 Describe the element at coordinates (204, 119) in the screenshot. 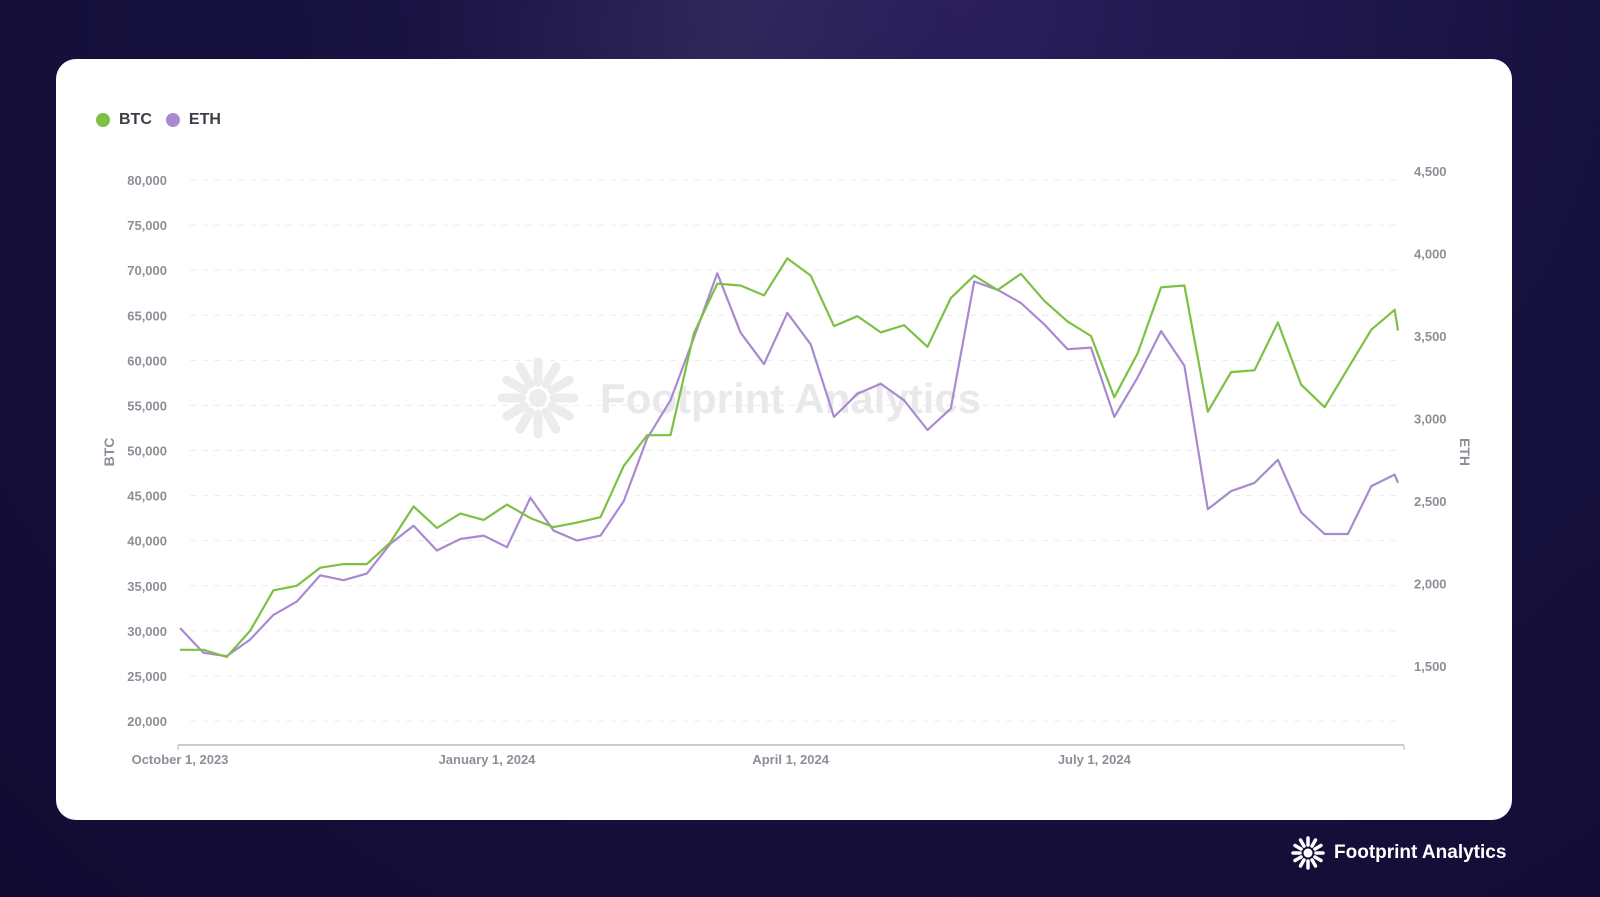

I see `legend-label-eth: ETH` at that location.